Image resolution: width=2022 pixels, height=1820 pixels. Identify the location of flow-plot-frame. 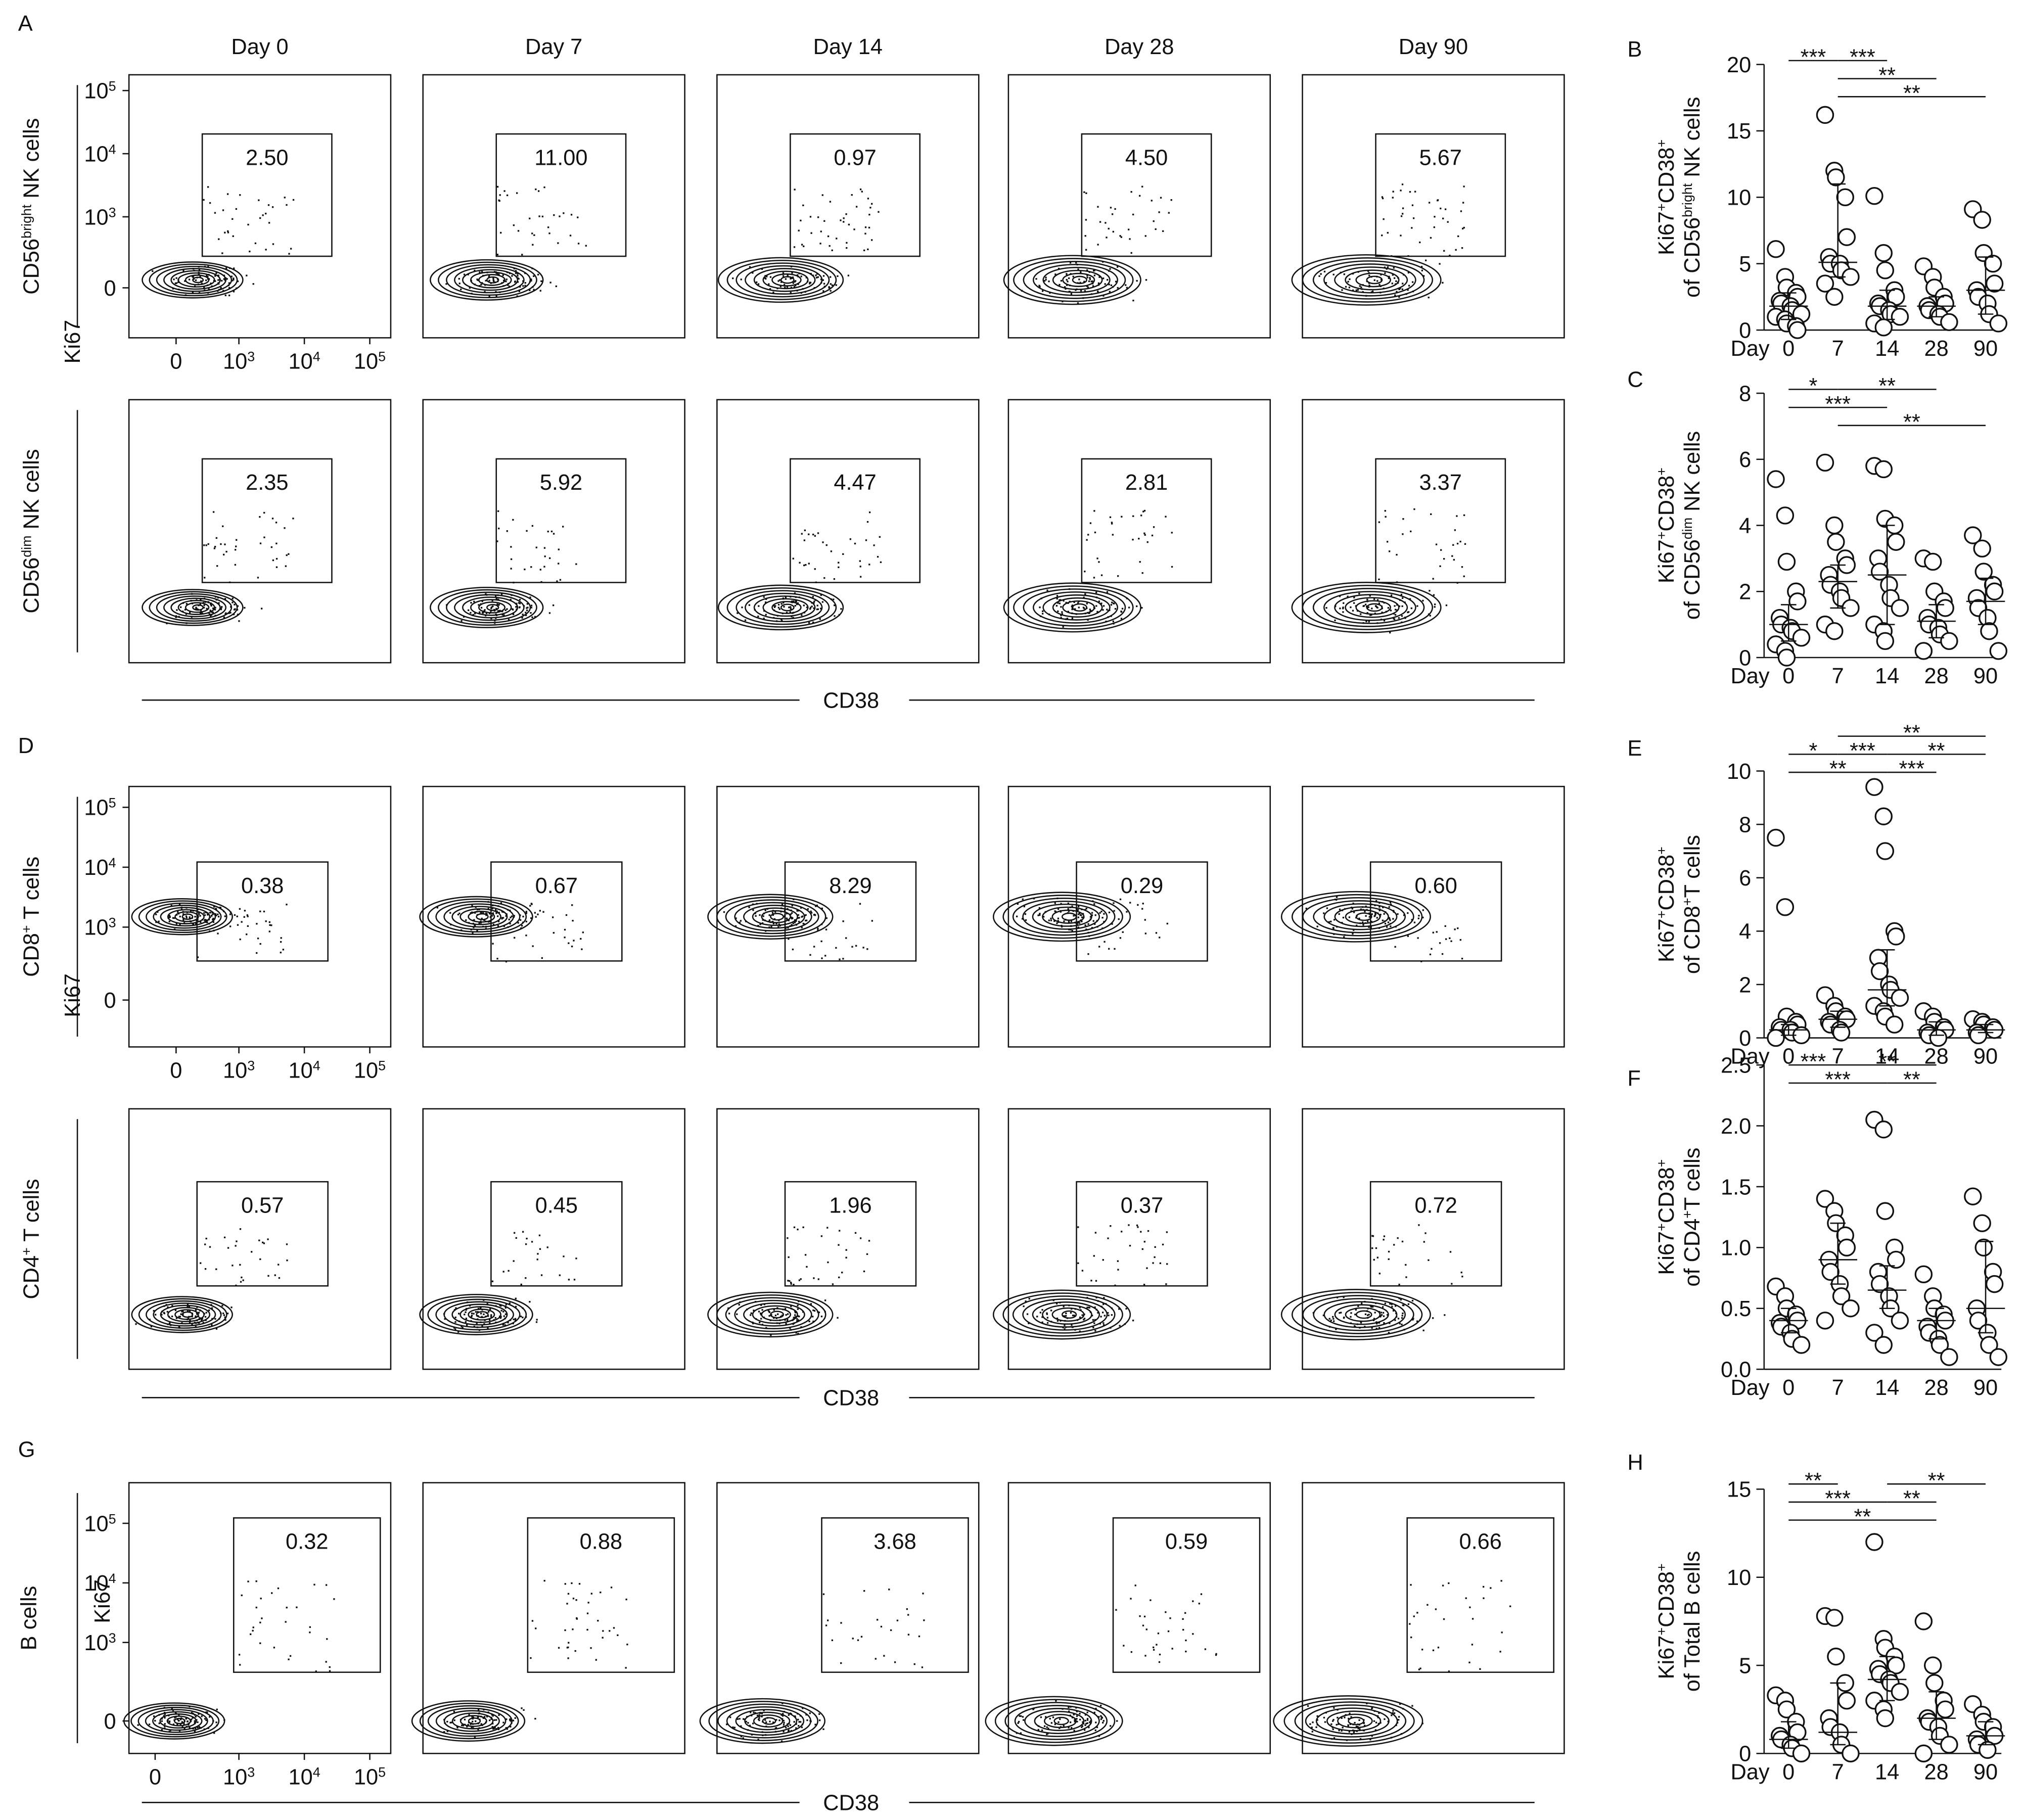
(1139, 206).